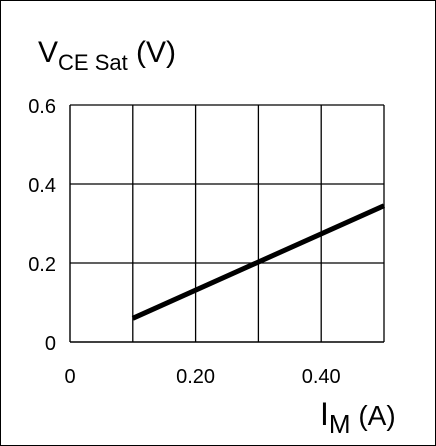 This screenshot has width=436, height=446. What do you see at coordinates (42, 265) in the screenshot?
I see `y-tick-label-1: 0.2` at bounding box center [42, 265].